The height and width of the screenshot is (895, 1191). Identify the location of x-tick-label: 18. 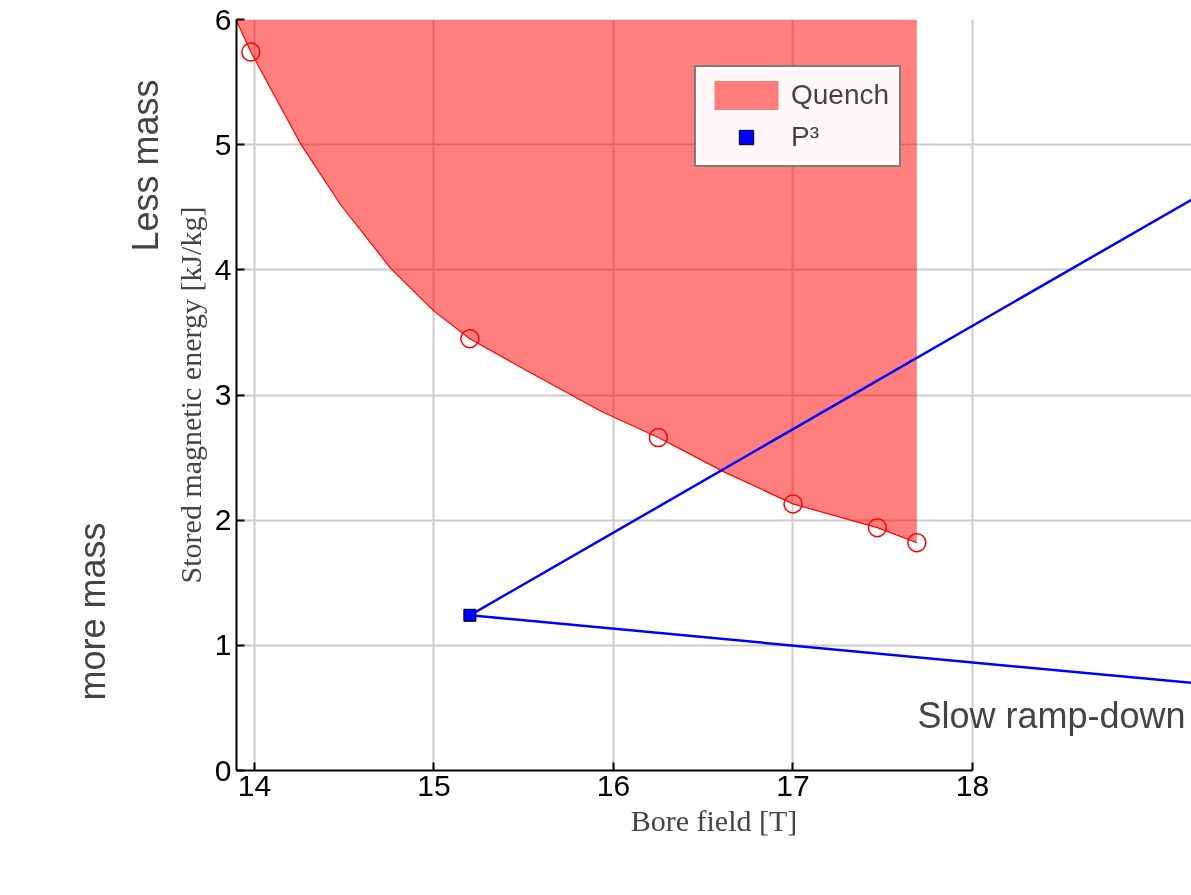
(972, 785).